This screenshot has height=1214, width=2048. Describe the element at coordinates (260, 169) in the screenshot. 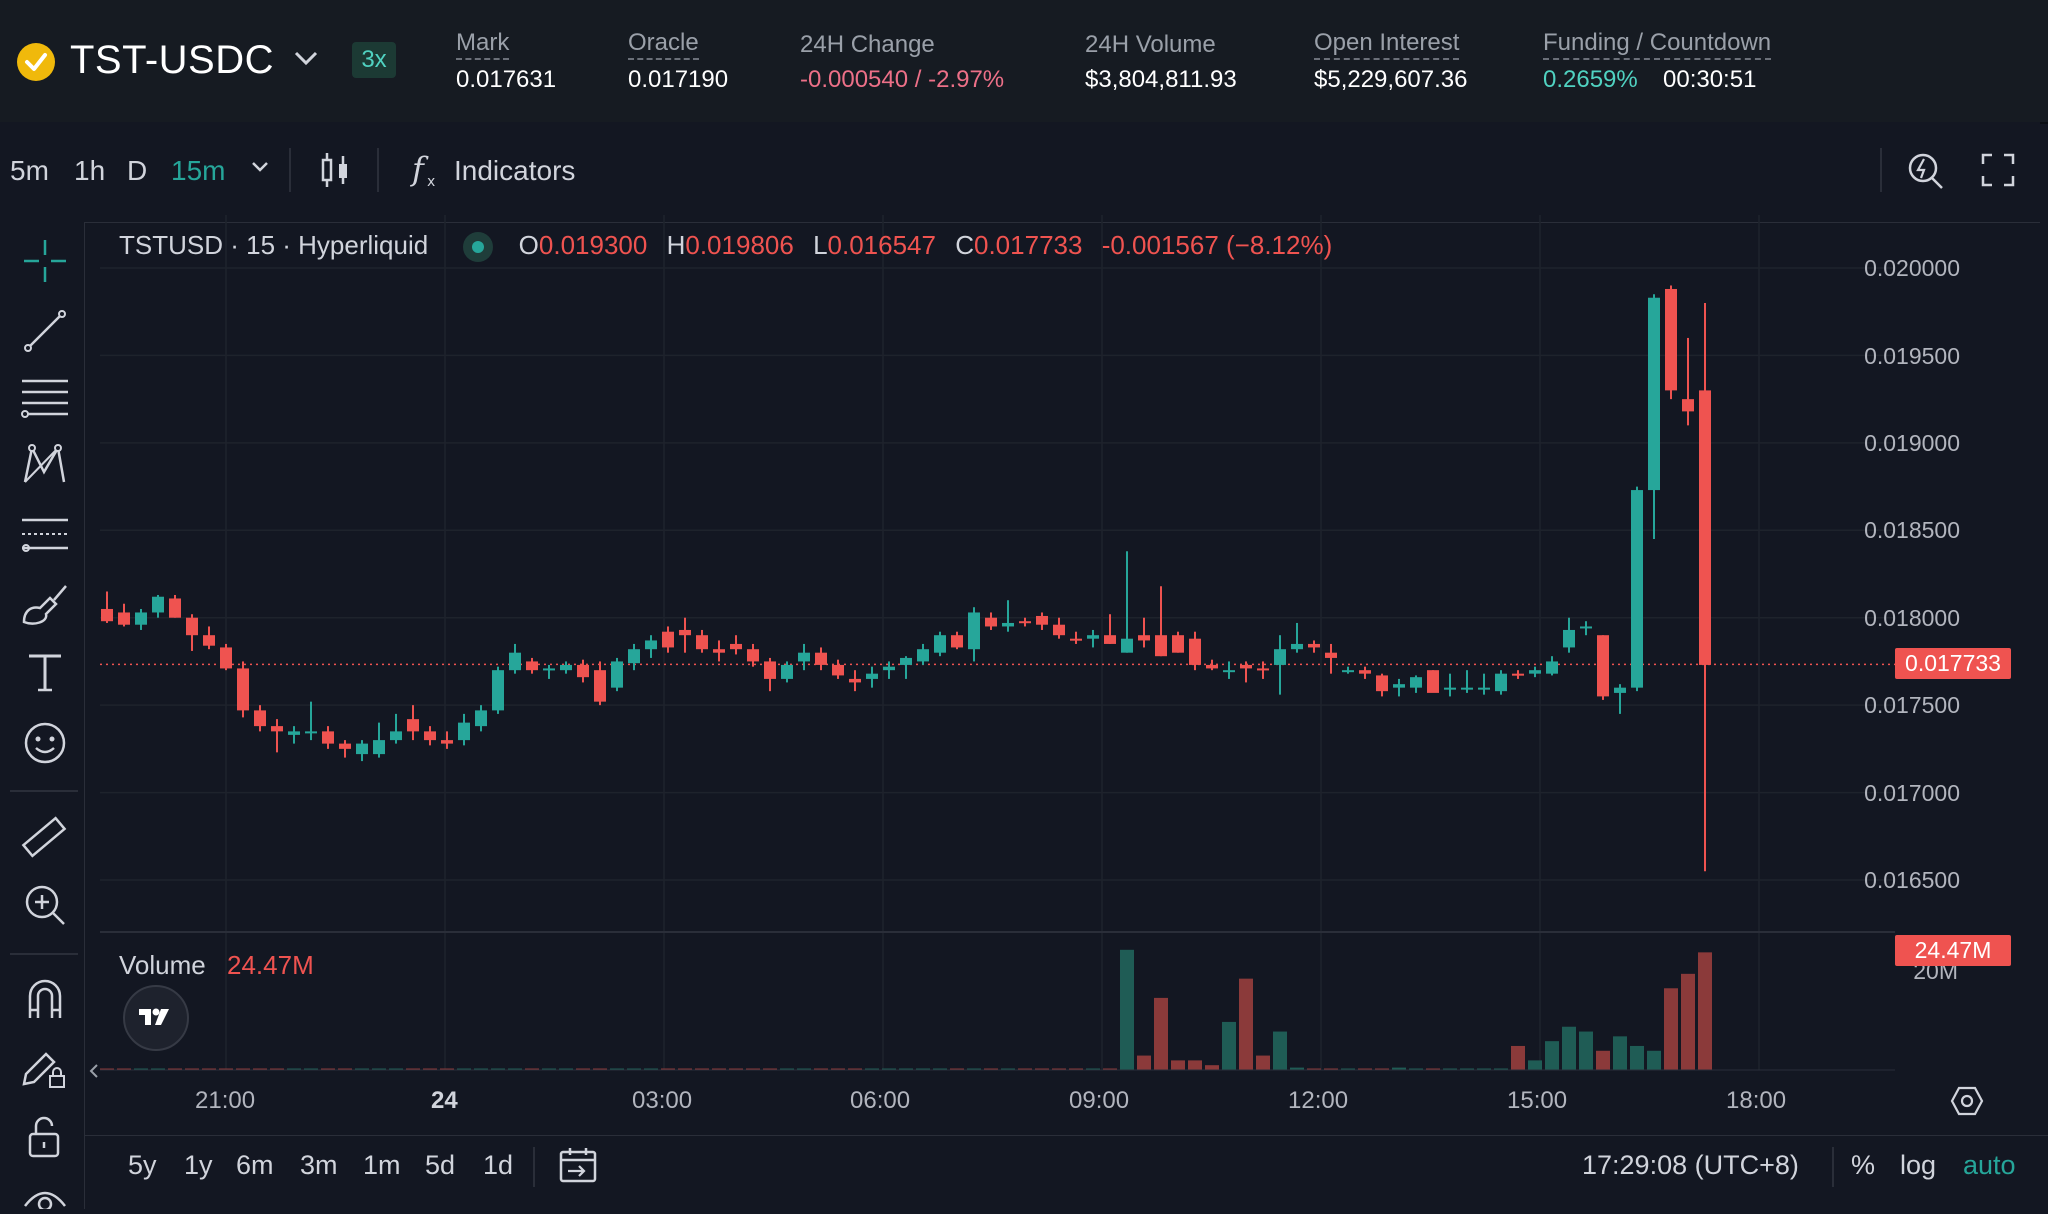

I see `timeframe-chevron-down-icon` at that location.